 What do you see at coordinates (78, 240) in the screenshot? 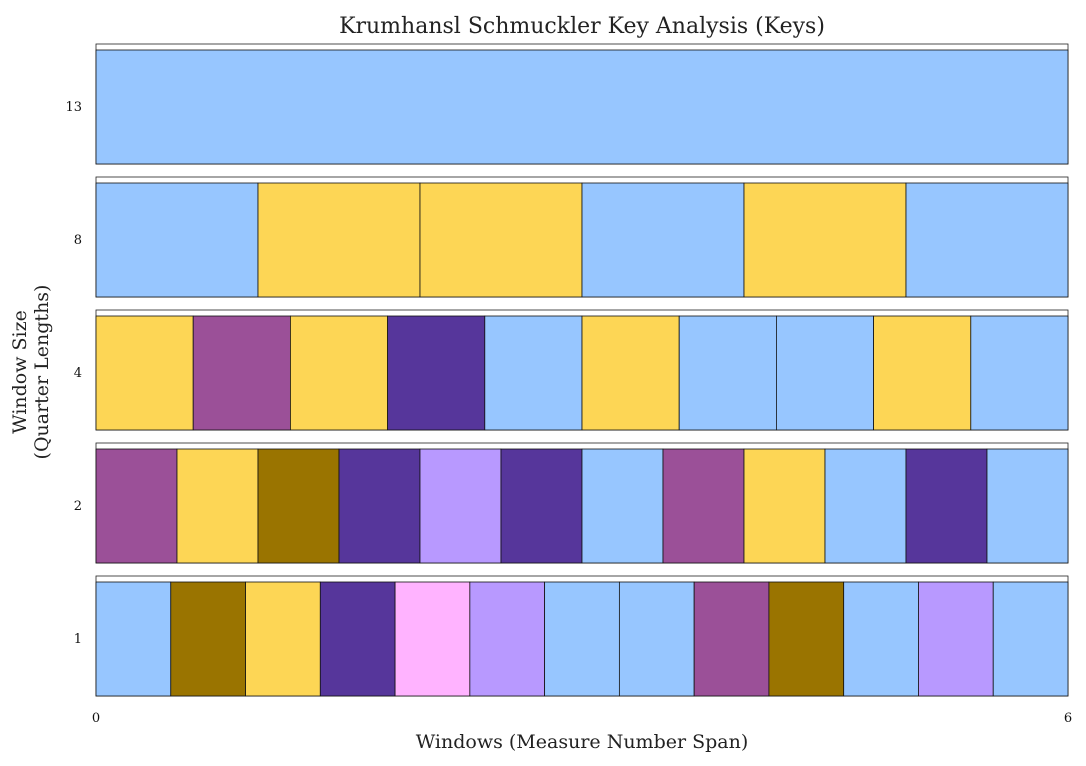
I see `y-tick-label-8: 8` at bounding box center [78, 240].